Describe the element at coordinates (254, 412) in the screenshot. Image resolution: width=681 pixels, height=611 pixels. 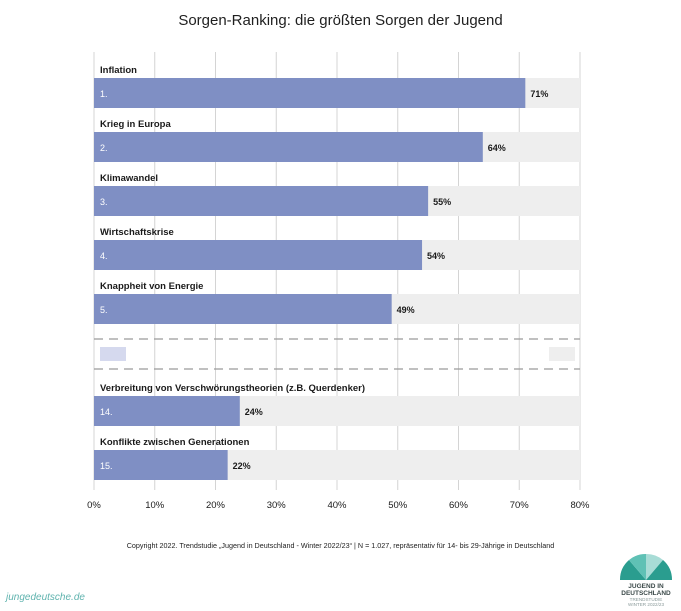
I see `data-label: 24%` at that location.